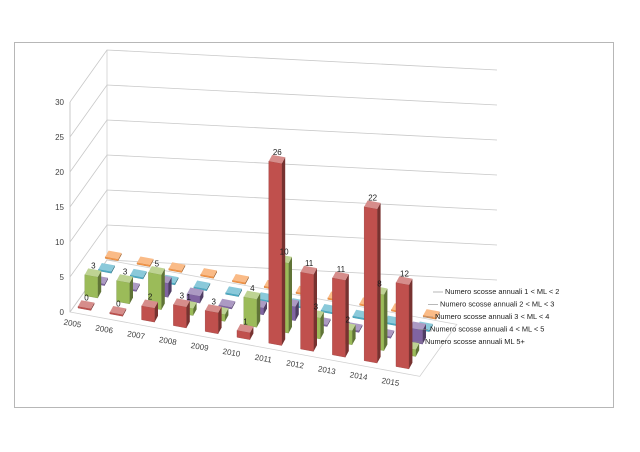 The width and height of the screenshot is (640, 452). I want to click on y-tick-label: 0, so click(62, 312).